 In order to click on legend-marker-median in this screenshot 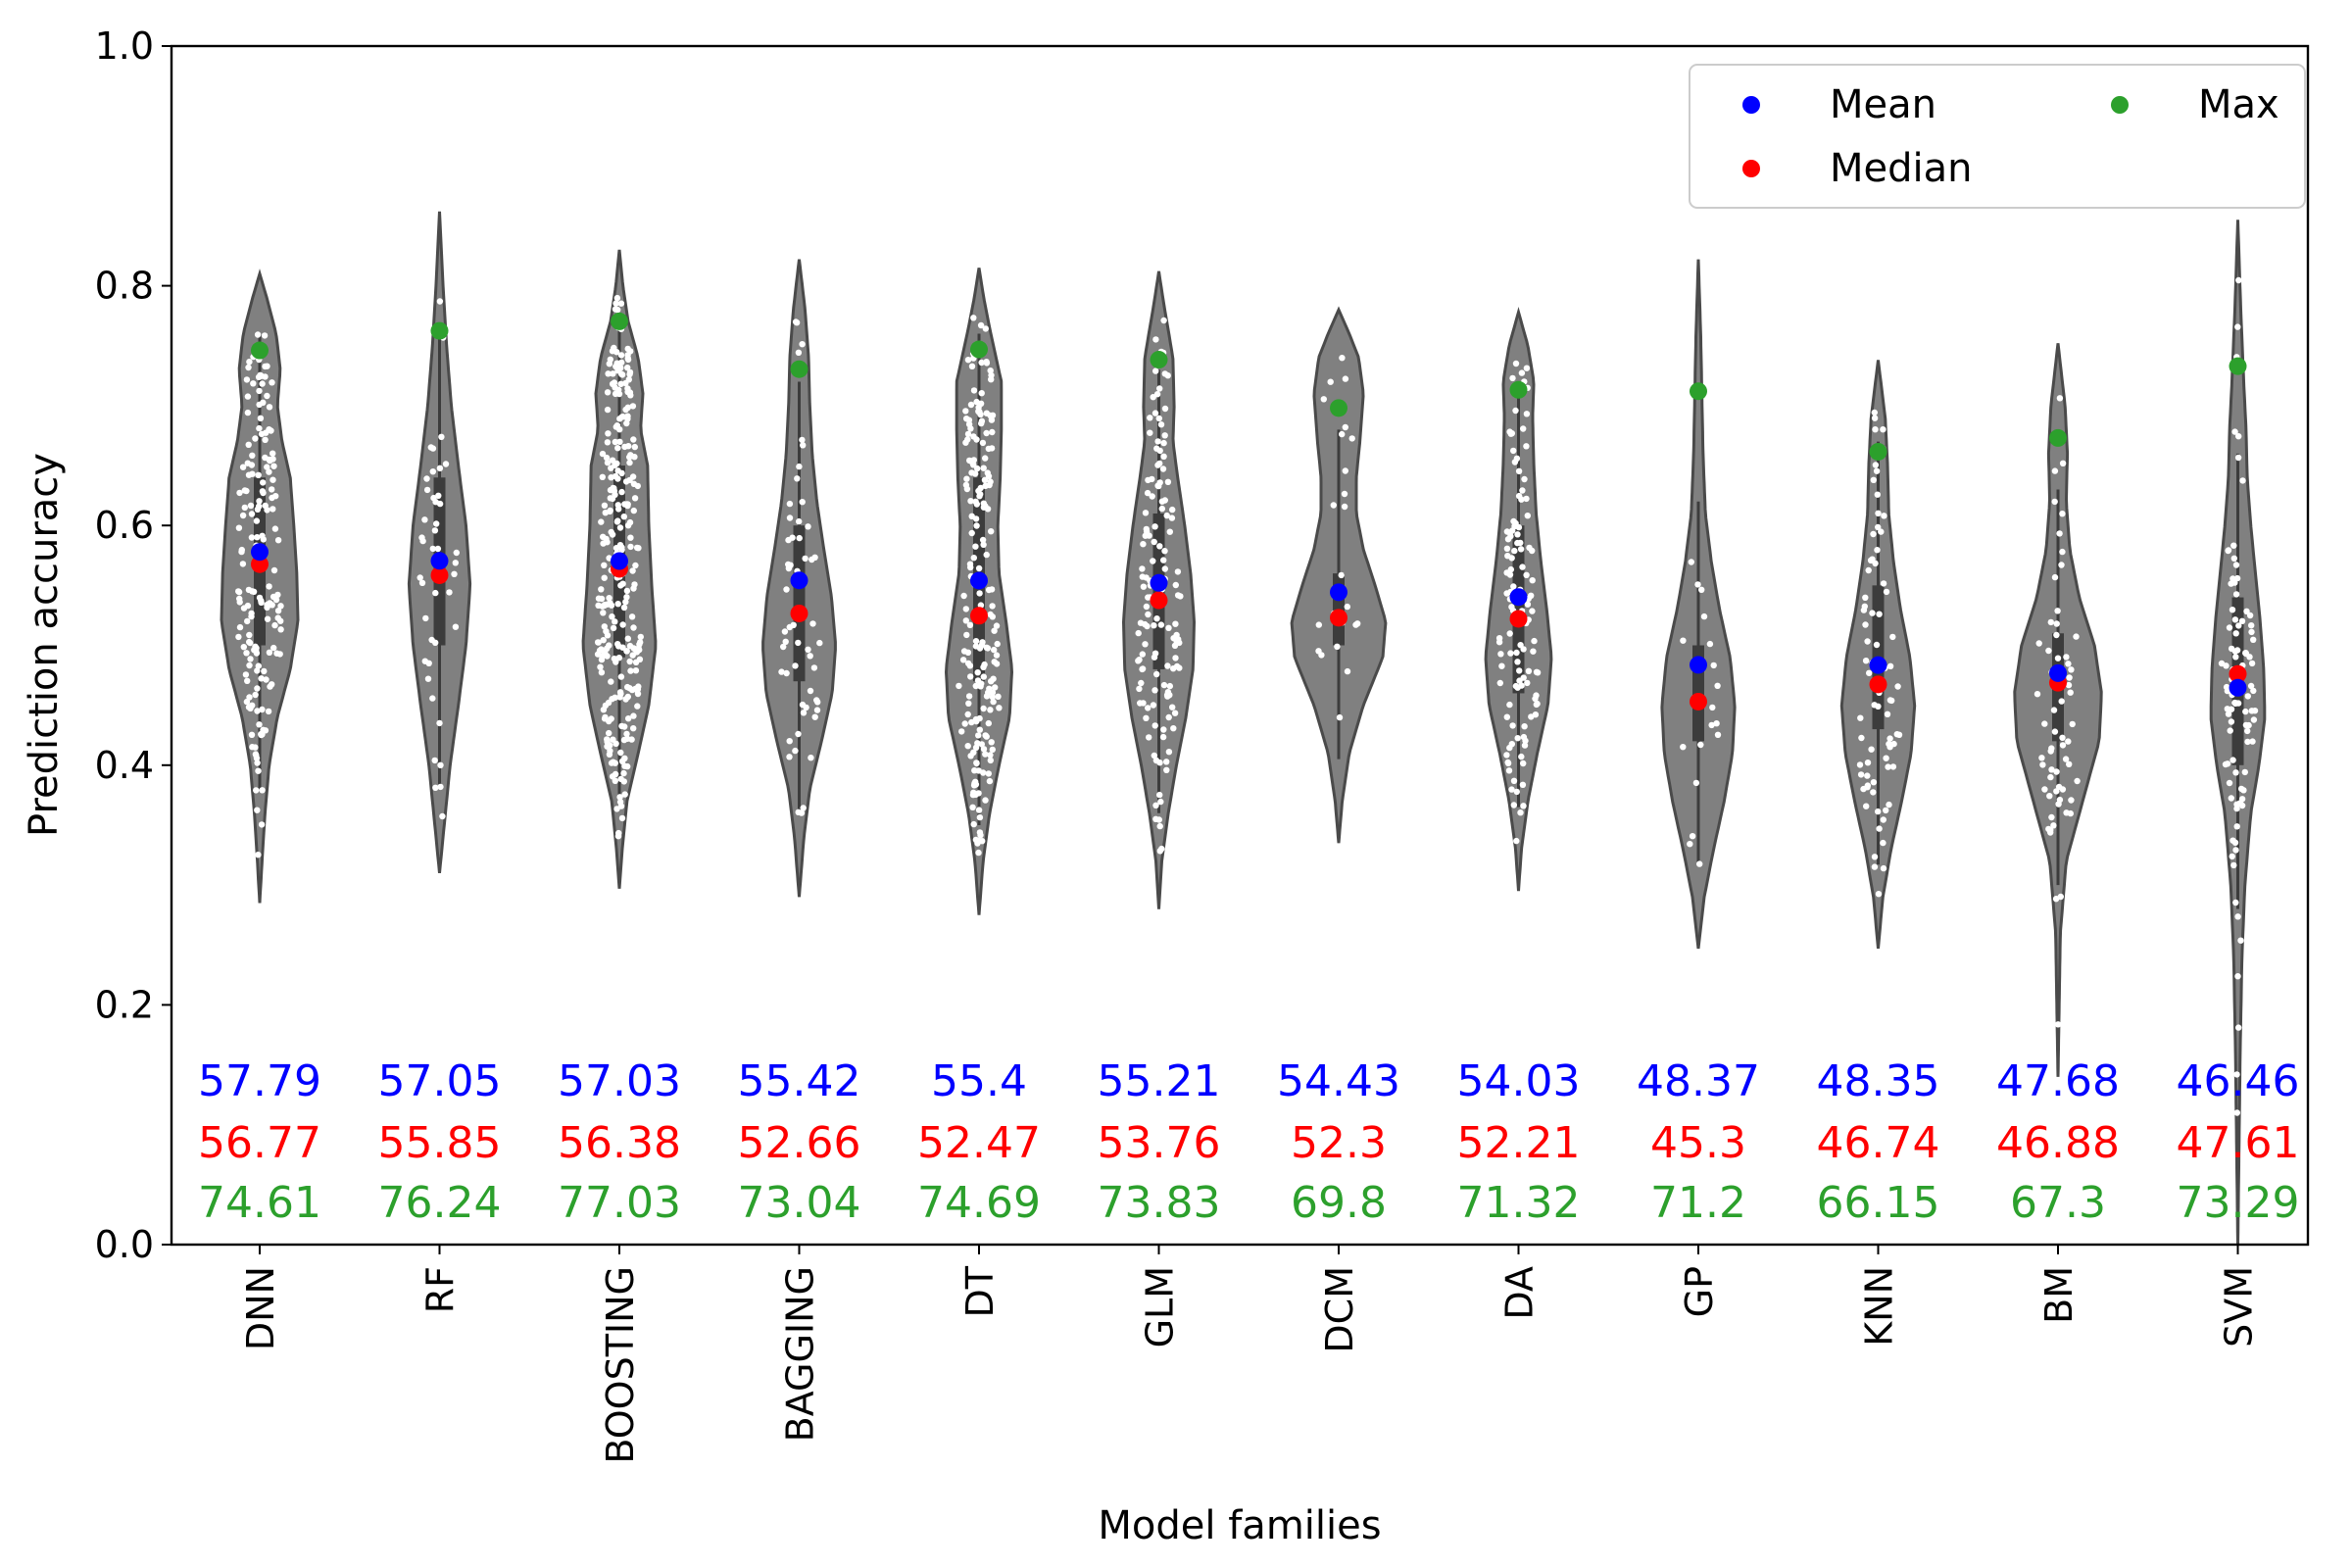, I will do `click(1751, 168)`.